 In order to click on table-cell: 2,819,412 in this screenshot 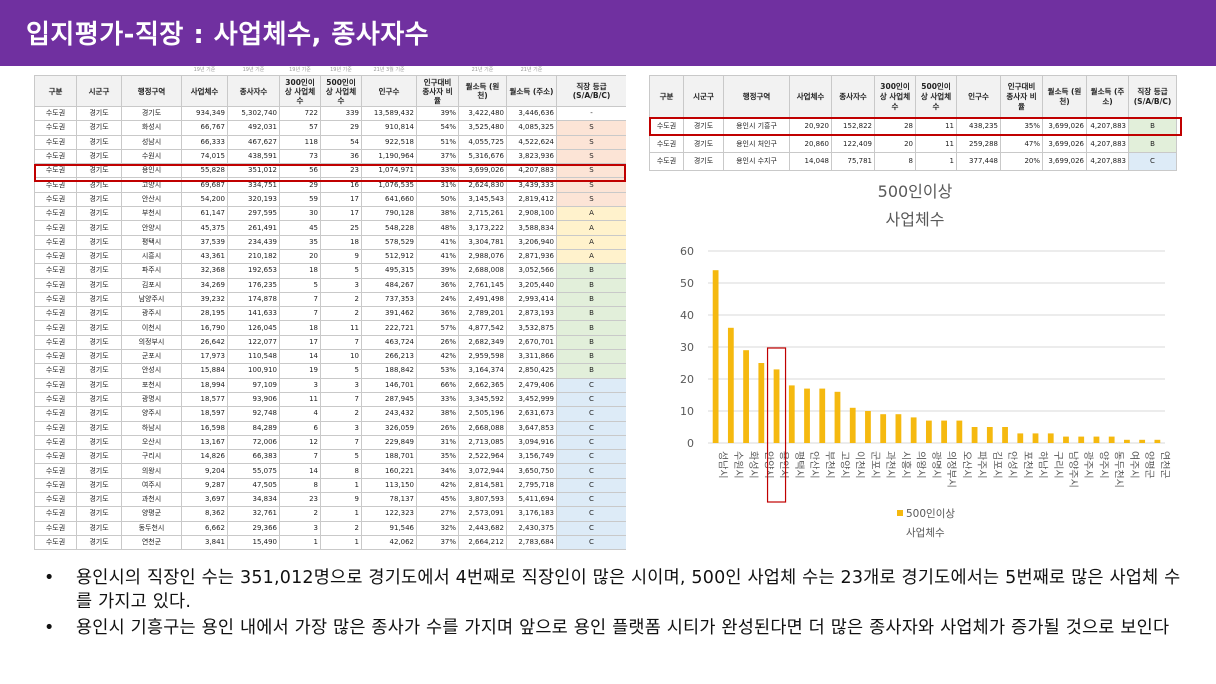, I will do `click(531, 199)`.